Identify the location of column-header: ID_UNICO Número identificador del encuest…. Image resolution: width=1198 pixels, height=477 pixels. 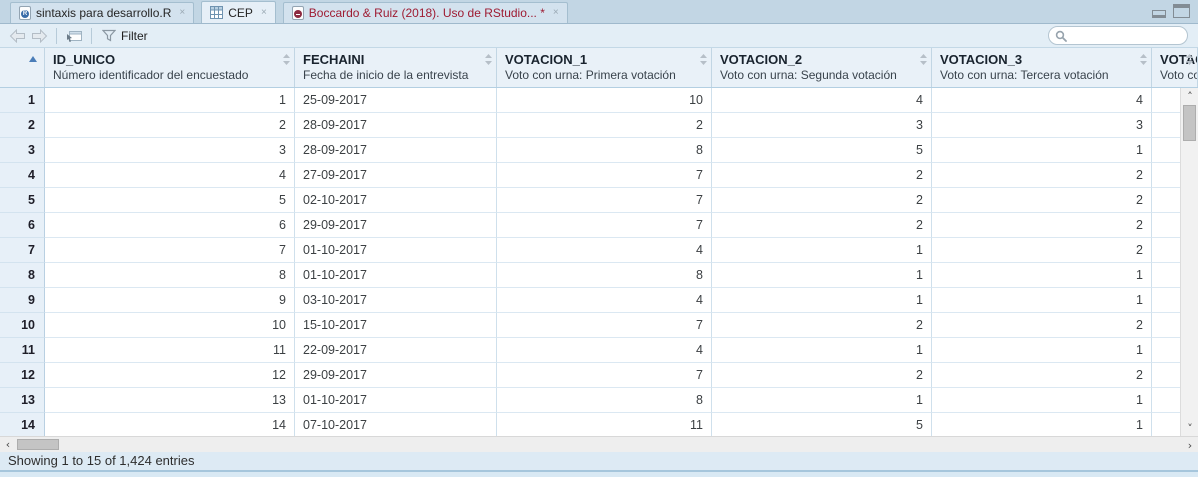
(170, 67).